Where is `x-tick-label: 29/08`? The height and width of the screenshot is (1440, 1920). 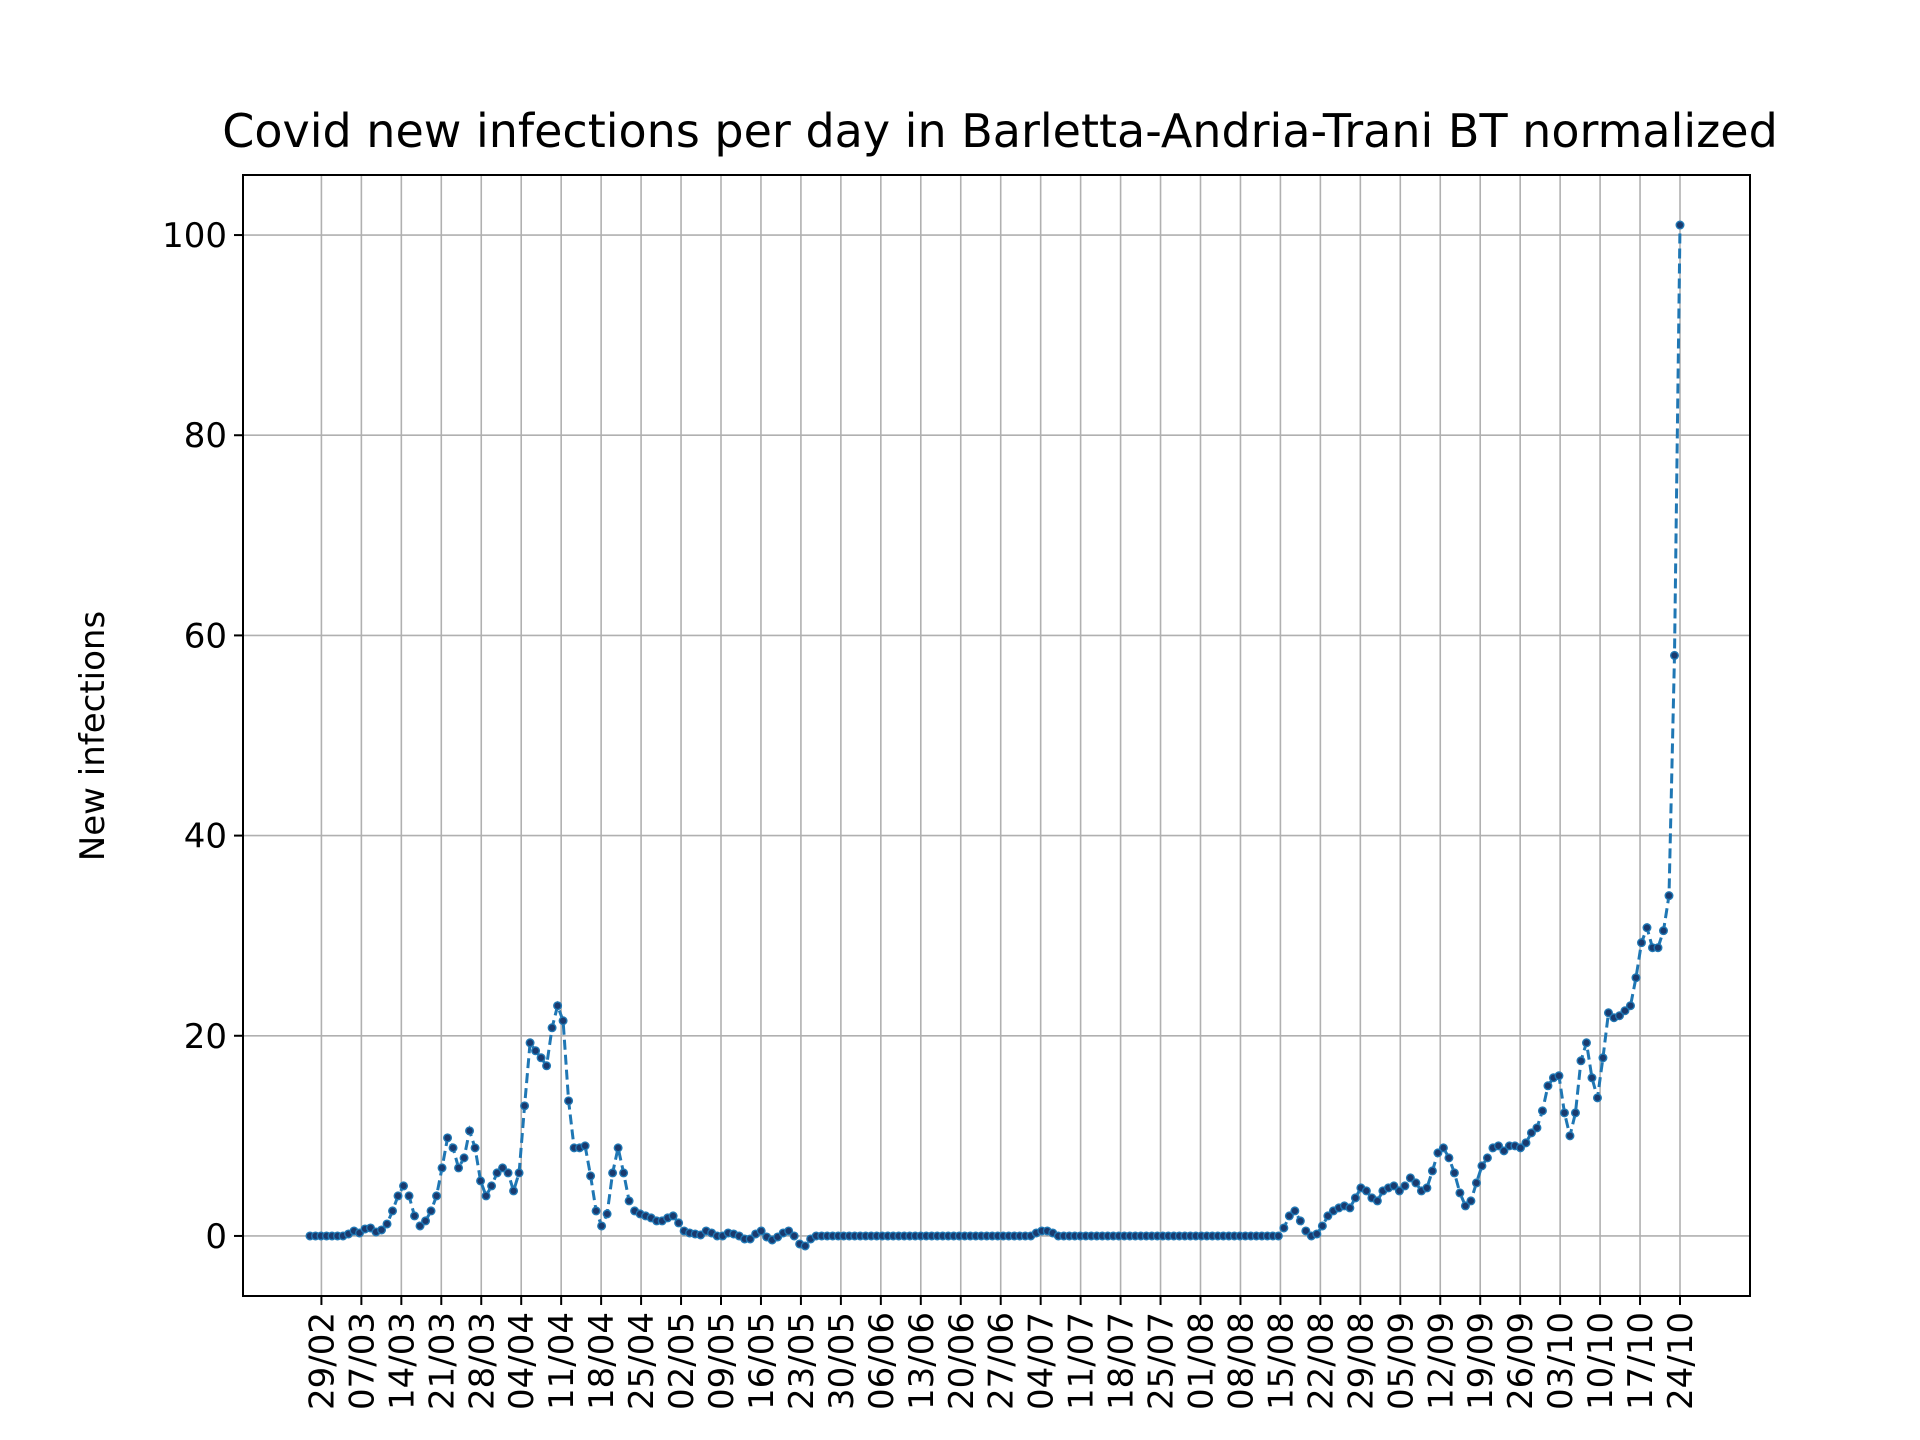
x-tick-label: 29/08 is located at coordinates (1361, 1361).